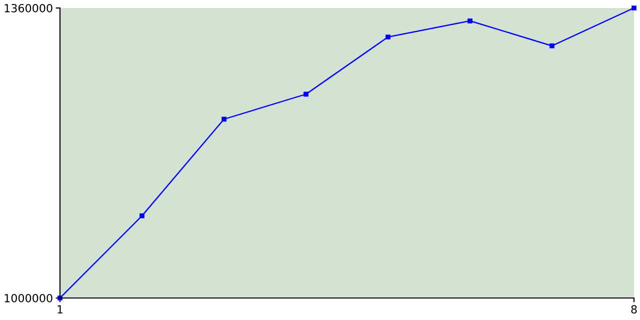 Image resolution: width=640 pixels, height=320 pixels. Describe the element at coordinates (60, 309) in the screenshot. I see `x-tick-label: 1` at that location.